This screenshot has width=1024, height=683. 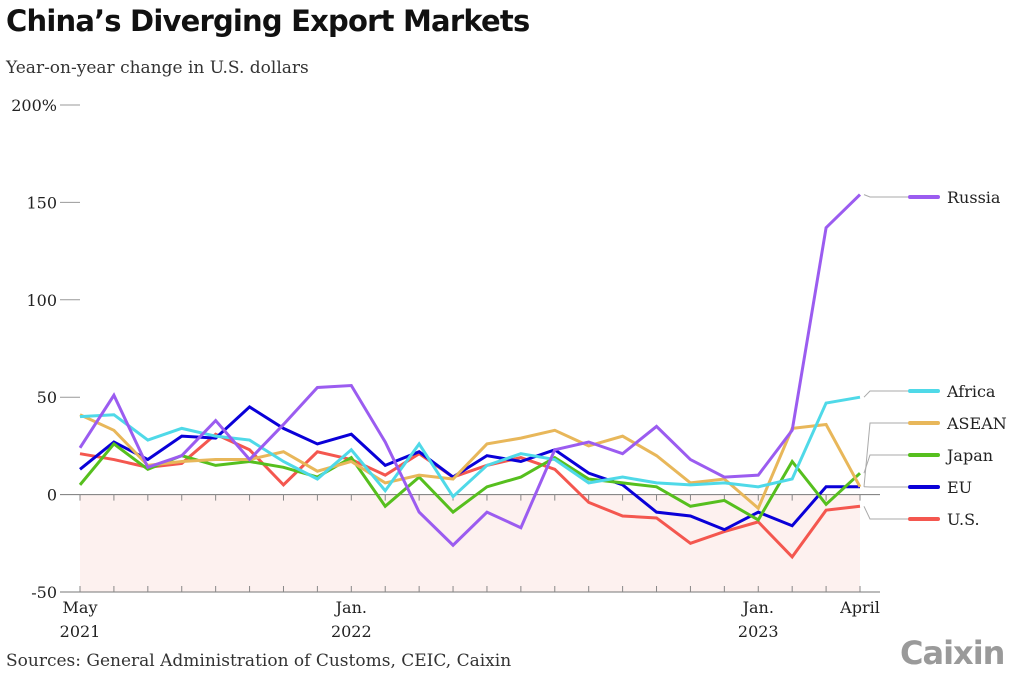 What do you see at coordinates (976, 423) in the screenshot?
I see `legend-label-asean: ASEAN` at bounding box center [976, 423].